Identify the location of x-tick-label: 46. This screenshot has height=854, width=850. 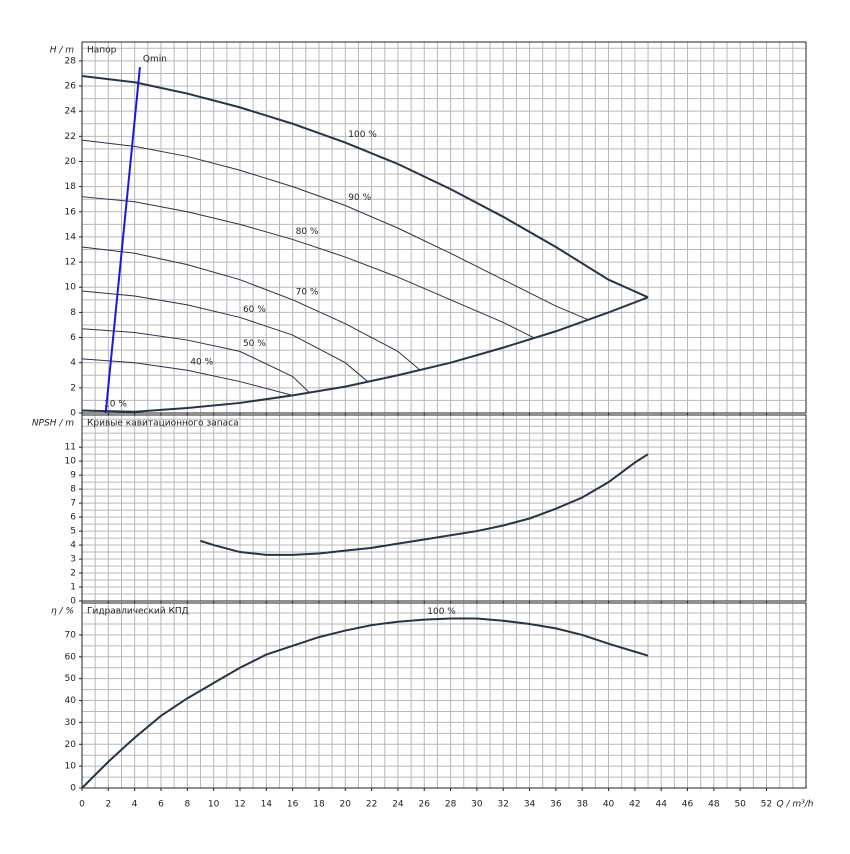
(688, 805).